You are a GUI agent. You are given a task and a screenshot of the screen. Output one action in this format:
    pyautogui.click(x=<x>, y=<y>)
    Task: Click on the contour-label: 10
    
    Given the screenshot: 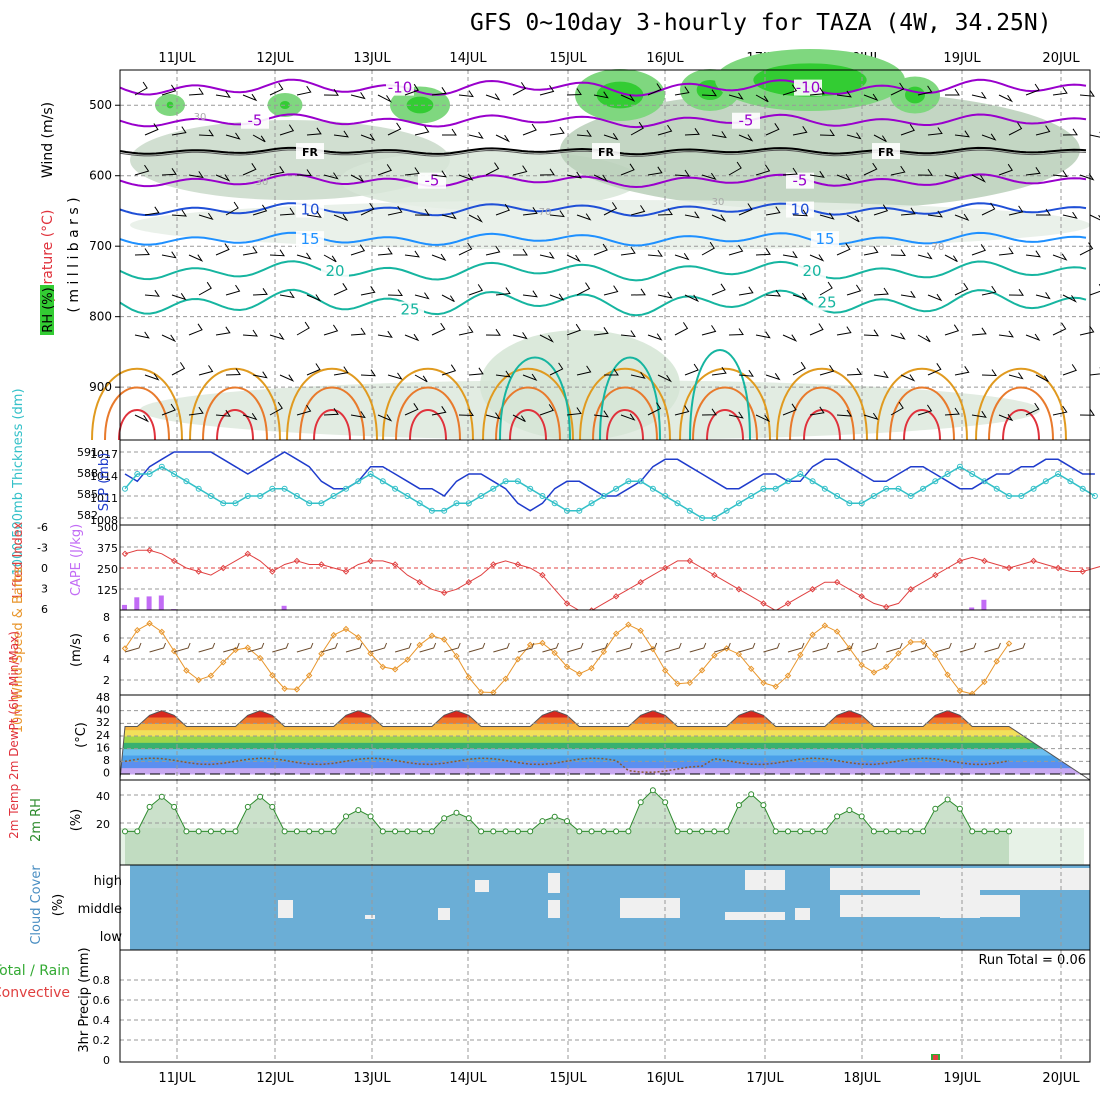 What is the action you would take?
    pyautogui.click(x=309, y=210)
    